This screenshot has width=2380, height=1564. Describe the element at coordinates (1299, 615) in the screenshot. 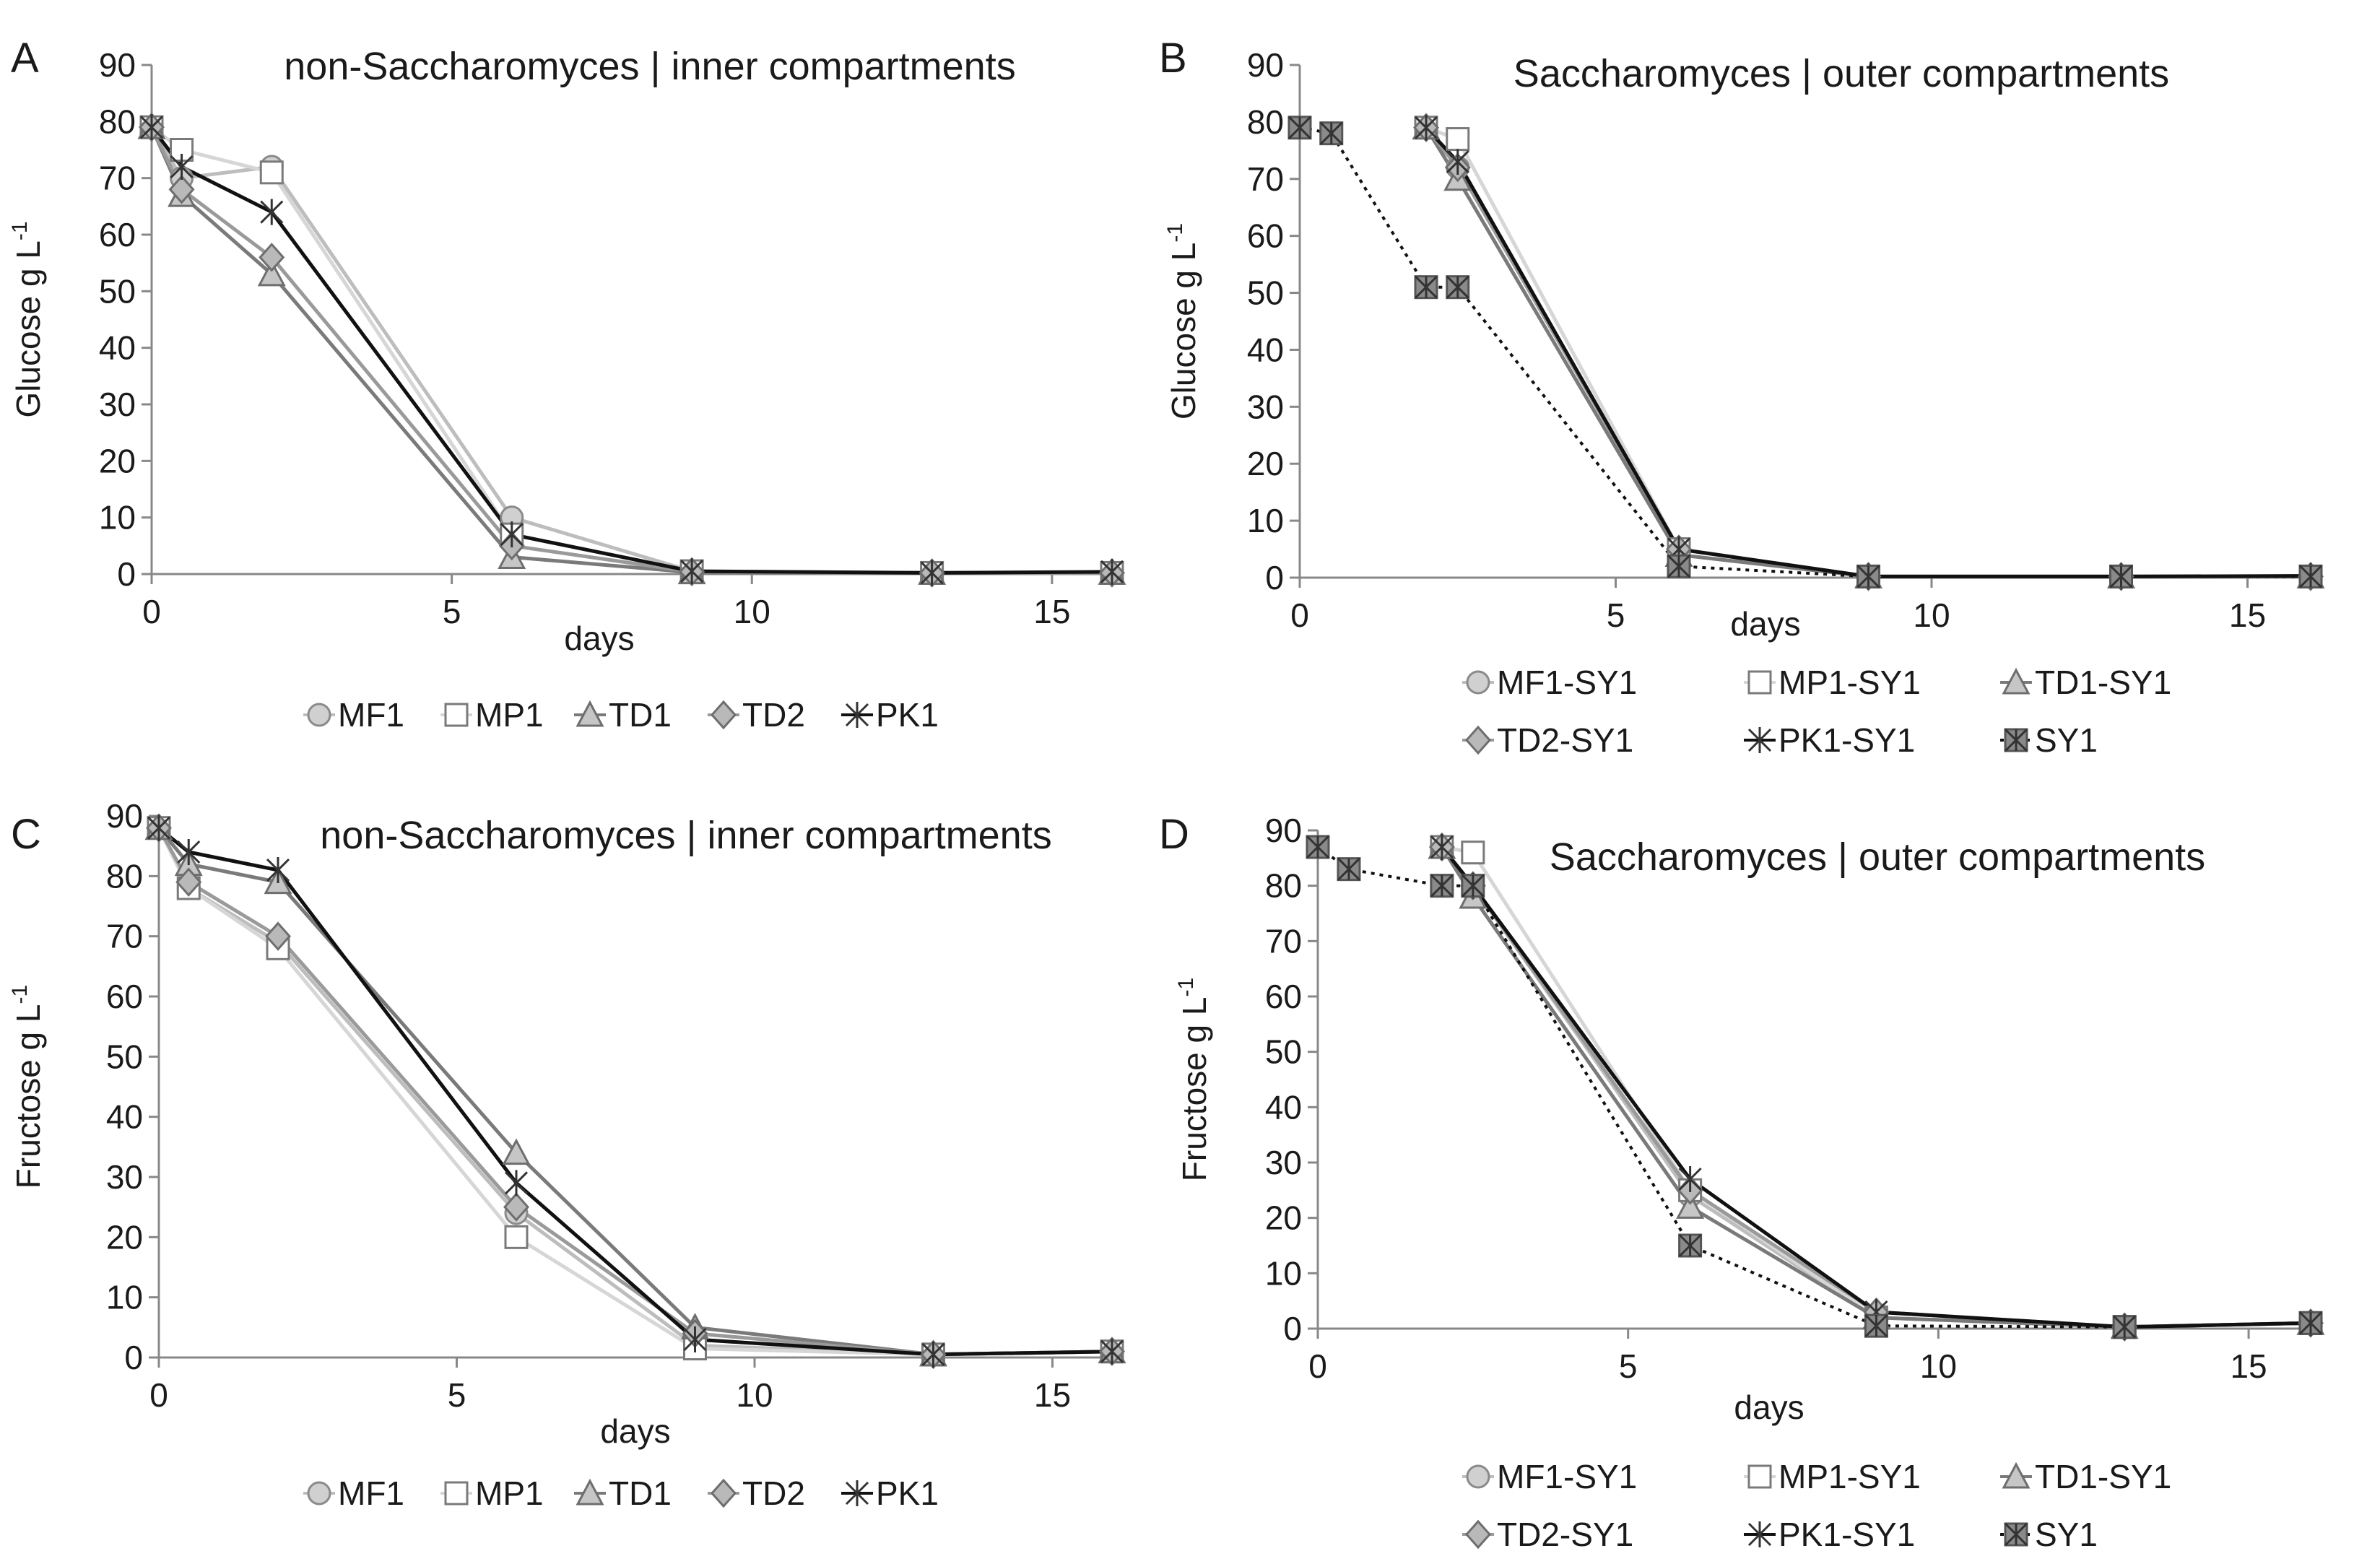

I see `x-tick-label: 0` at that location.